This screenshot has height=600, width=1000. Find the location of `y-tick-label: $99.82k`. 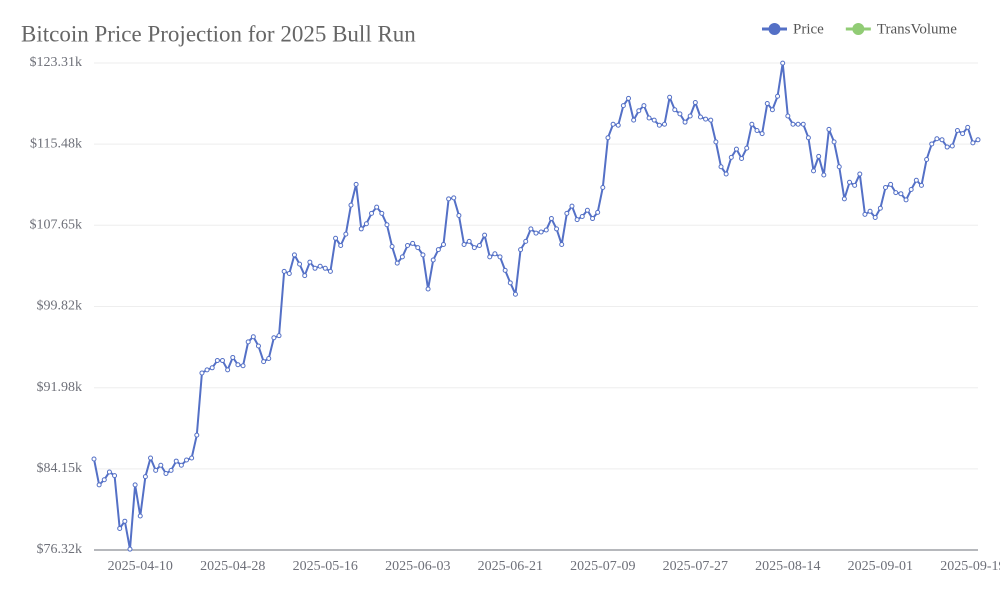

y-tick-label: $99.82k is located at coordinates (60, 306).